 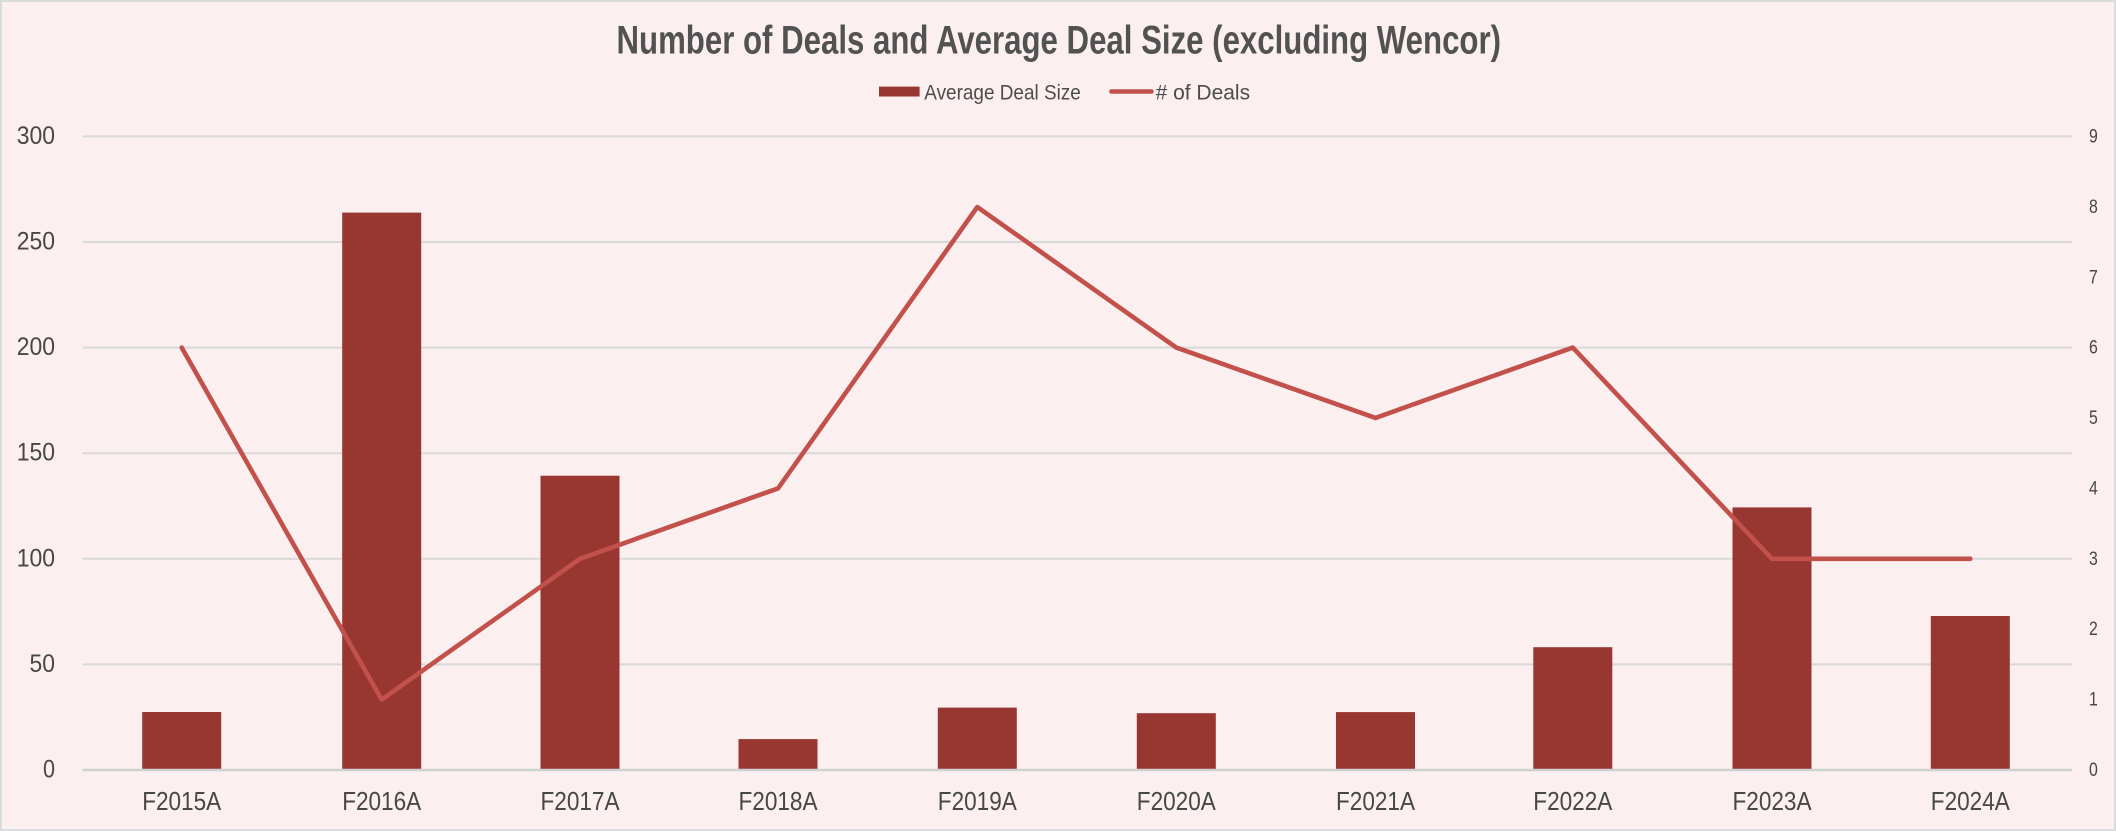 What do you see at coordinates (36, 242) in the screenshot?
I see `svg-text: 250` at bounding box center [36, 242].